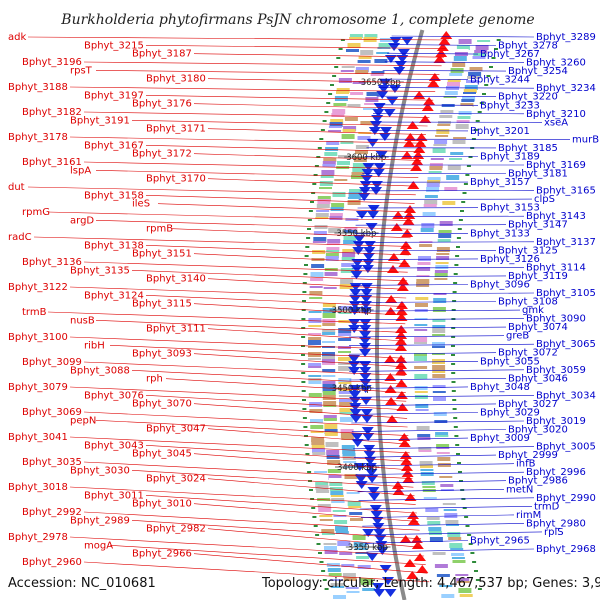 The image size is (600, 600). What do you see at coordinates (547, 506) in the screenshot?
I see `reverse-gene-label: trmD` at bounding box center [547, 506].